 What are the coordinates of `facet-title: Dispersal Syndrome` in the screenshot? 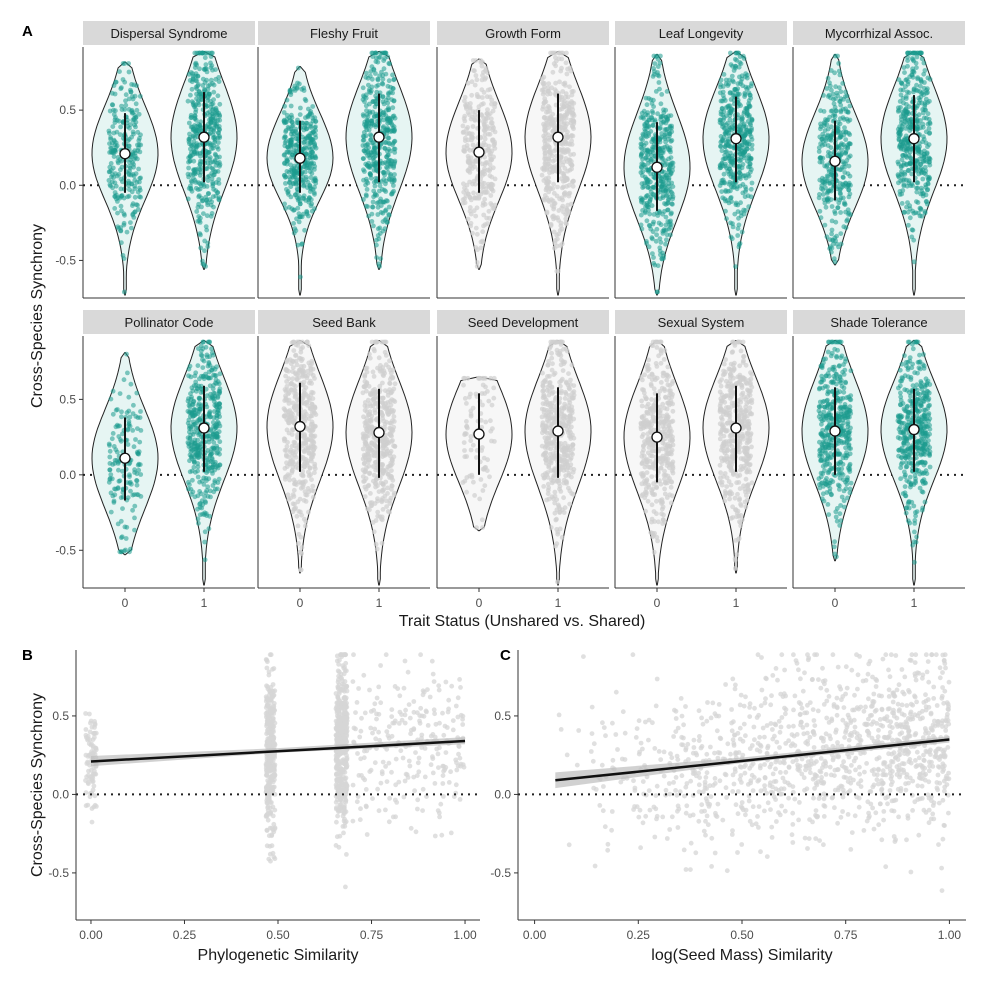 It's located at (168, 33).